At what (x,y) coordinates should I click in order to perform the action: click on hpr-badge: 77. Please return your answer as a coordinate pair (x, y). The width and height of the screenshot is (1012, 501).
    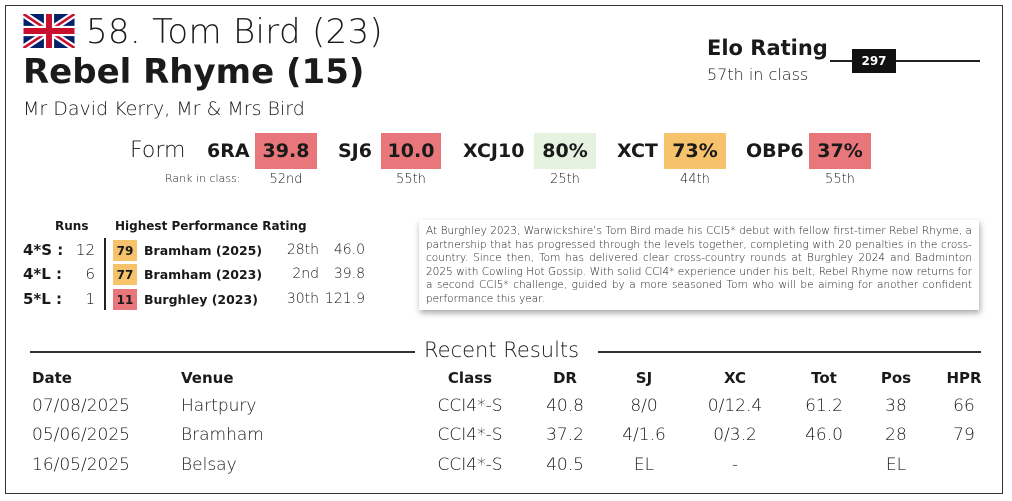
    Looking at the image, I should click on (125, 274).